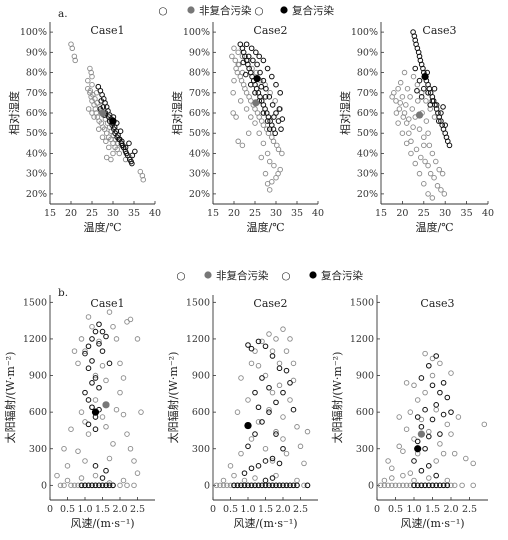 The height and width of the screenshot is (540, 508). Describe the element at coordinates (265, 523) in the screenshot. I see `x-axis-label: 风速/(m·s⁻¹)` at that location.